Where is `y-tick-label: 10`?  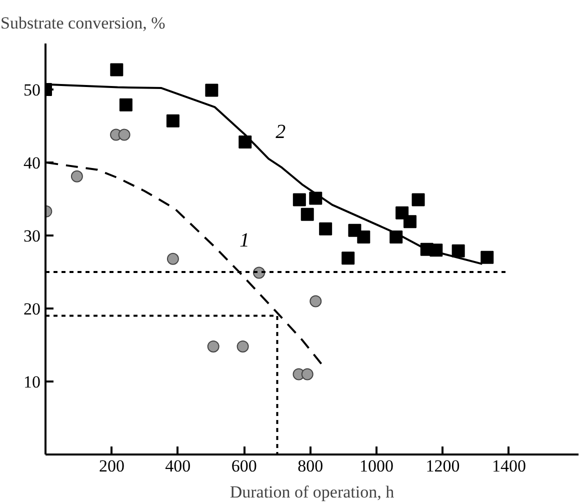 y-tick-label: 10 is located at coordinates (32, 382).